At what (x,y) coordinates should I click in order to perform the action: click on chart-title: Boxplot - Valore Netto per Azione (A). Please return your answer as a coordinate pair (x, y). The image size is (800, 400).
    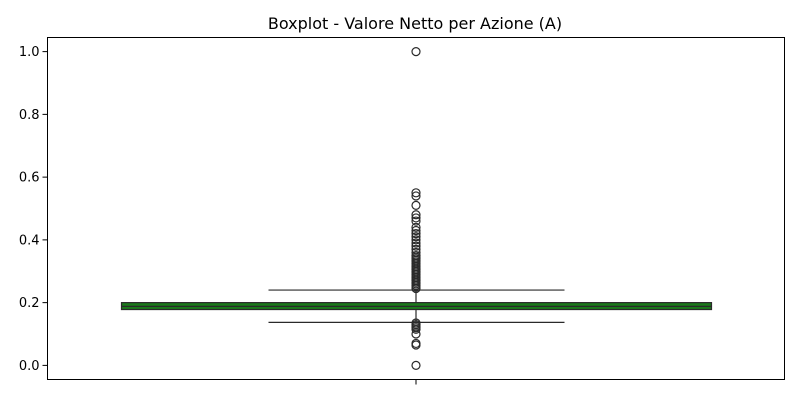
    Looking at the image, I should click on (415, 23).